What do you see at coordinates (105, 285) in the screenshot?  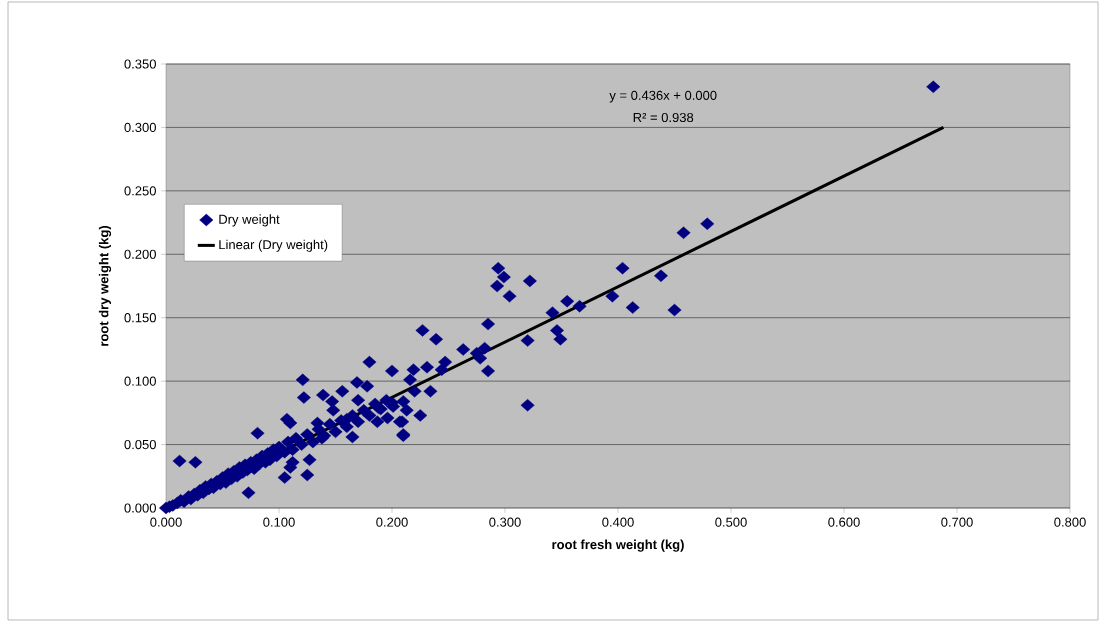 I see `y-axis-title: root dry weight (kg)` at bounding box center [105, 285].